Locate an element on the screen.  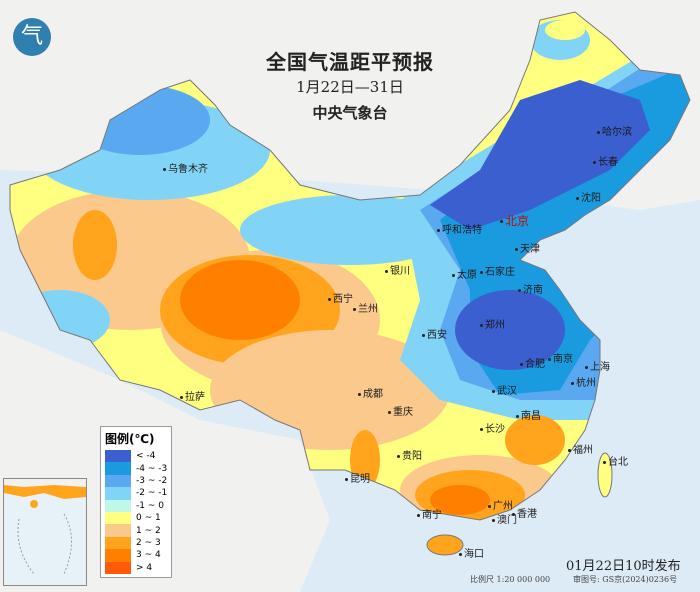
legend-item: > 4 is located at coordinates (136, 567).